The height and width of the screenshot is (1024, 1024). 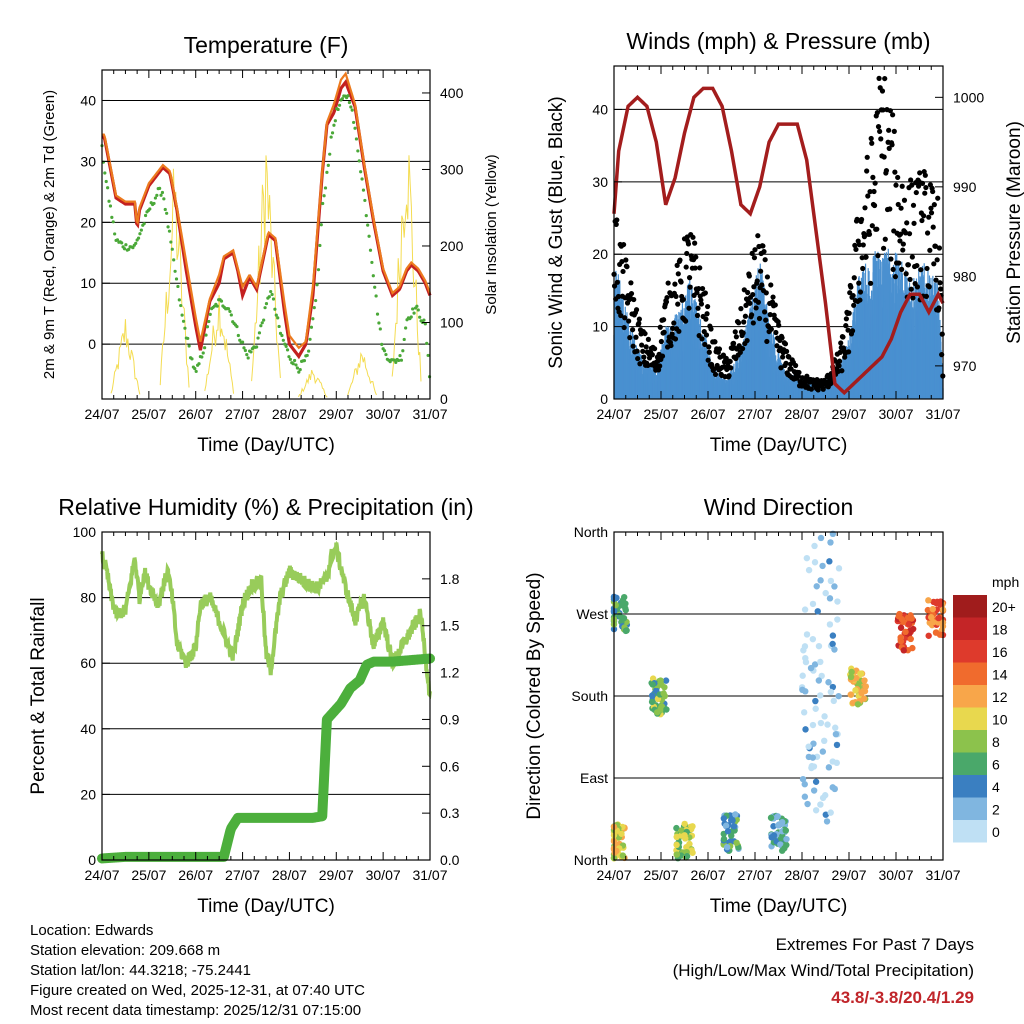 What do you see at coordinates (754, 875) in the screenshot?
I see `x-tick-label: 27/07` at bounding box center [754, 875].